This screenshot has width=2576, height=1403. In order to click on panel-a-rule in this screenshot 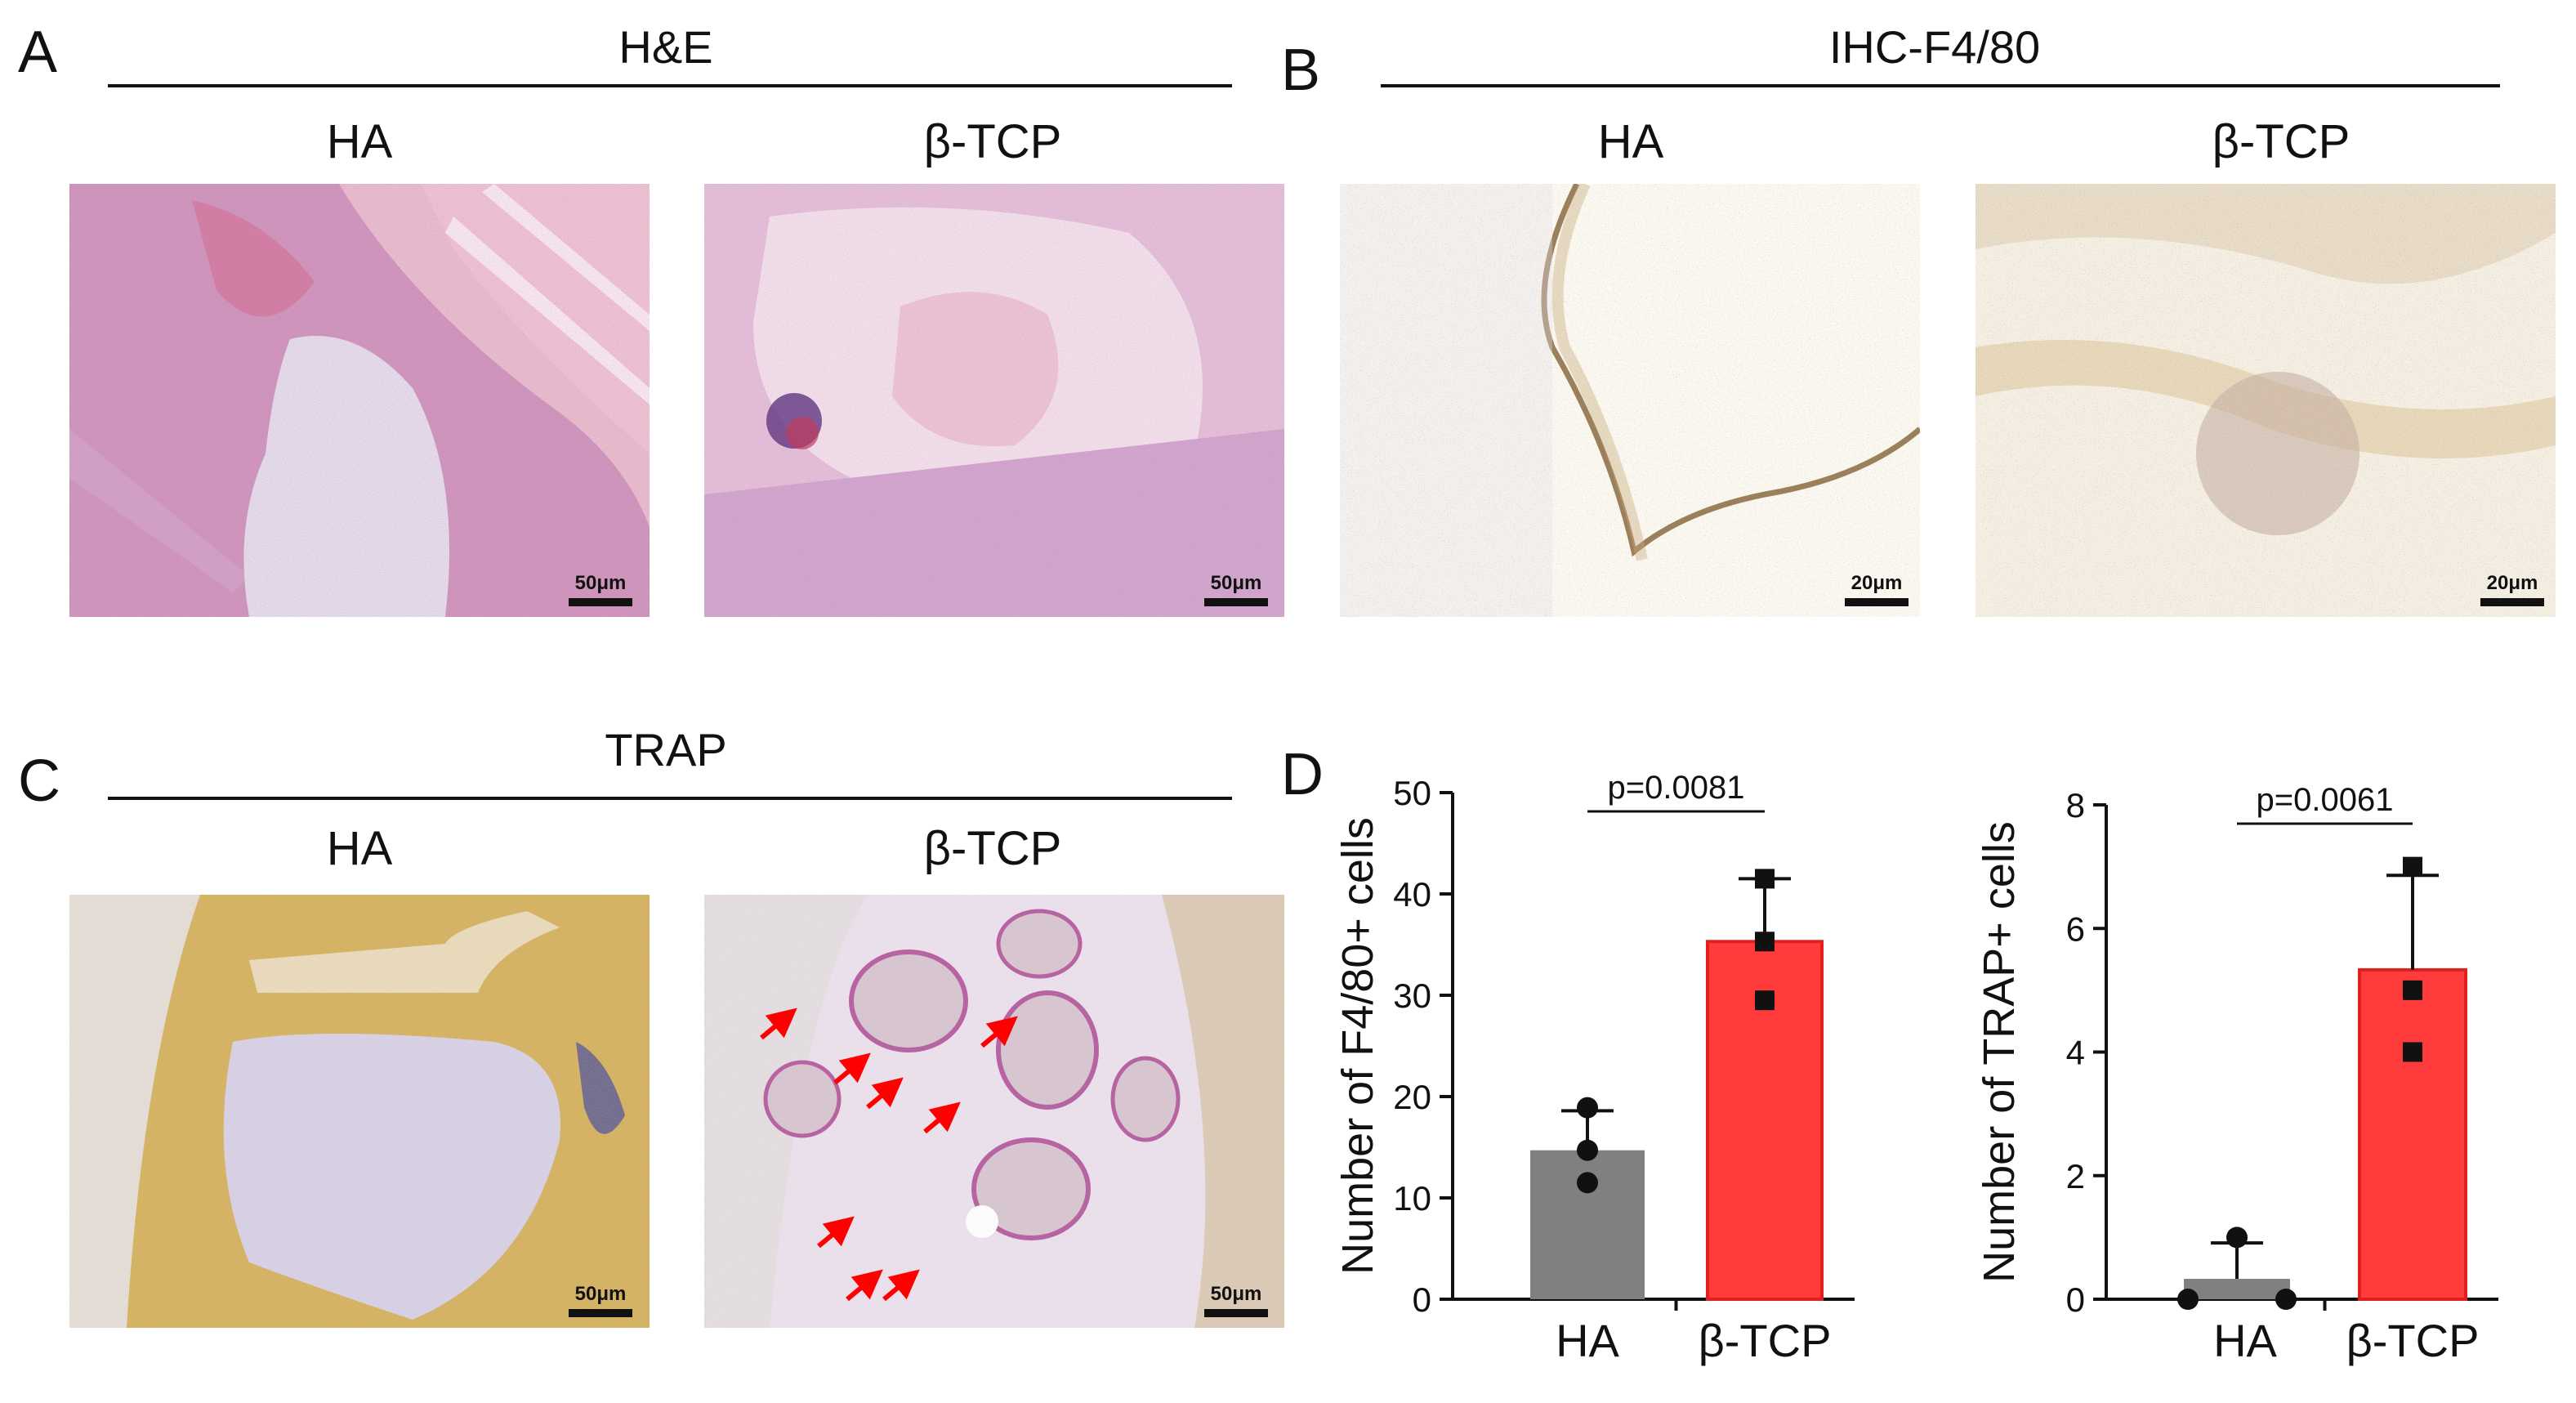, I will do `click(670, 85)`.